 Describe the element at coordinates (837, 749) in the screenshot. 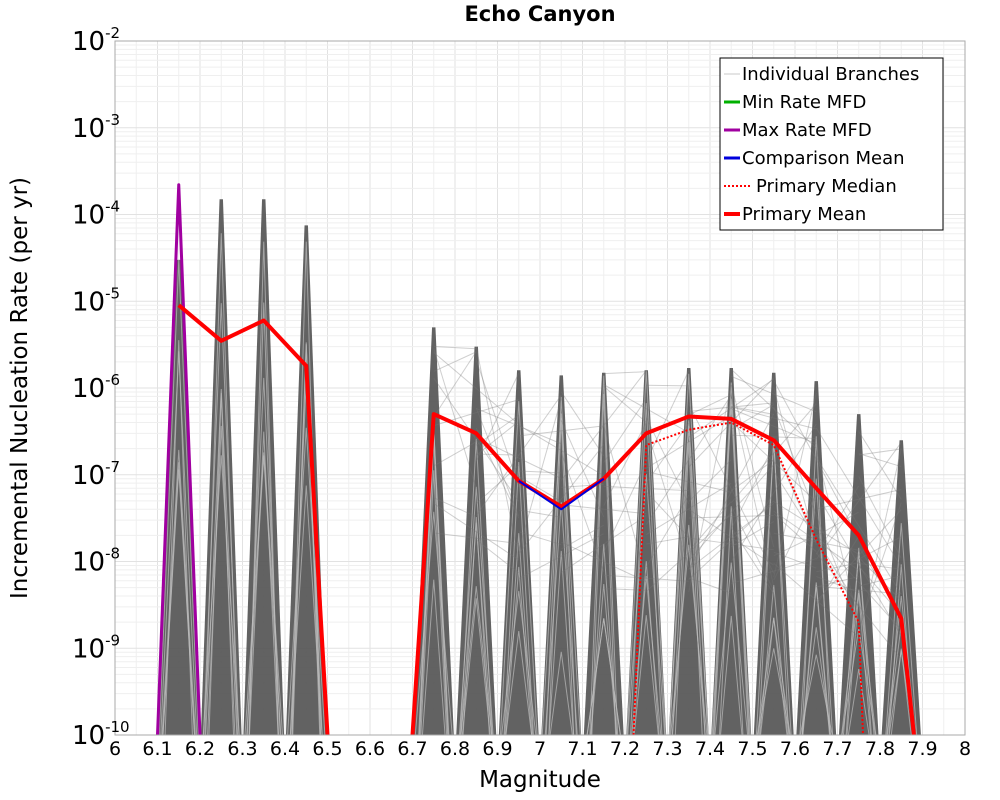

I see `x-tick-label: 7.7` at that location.